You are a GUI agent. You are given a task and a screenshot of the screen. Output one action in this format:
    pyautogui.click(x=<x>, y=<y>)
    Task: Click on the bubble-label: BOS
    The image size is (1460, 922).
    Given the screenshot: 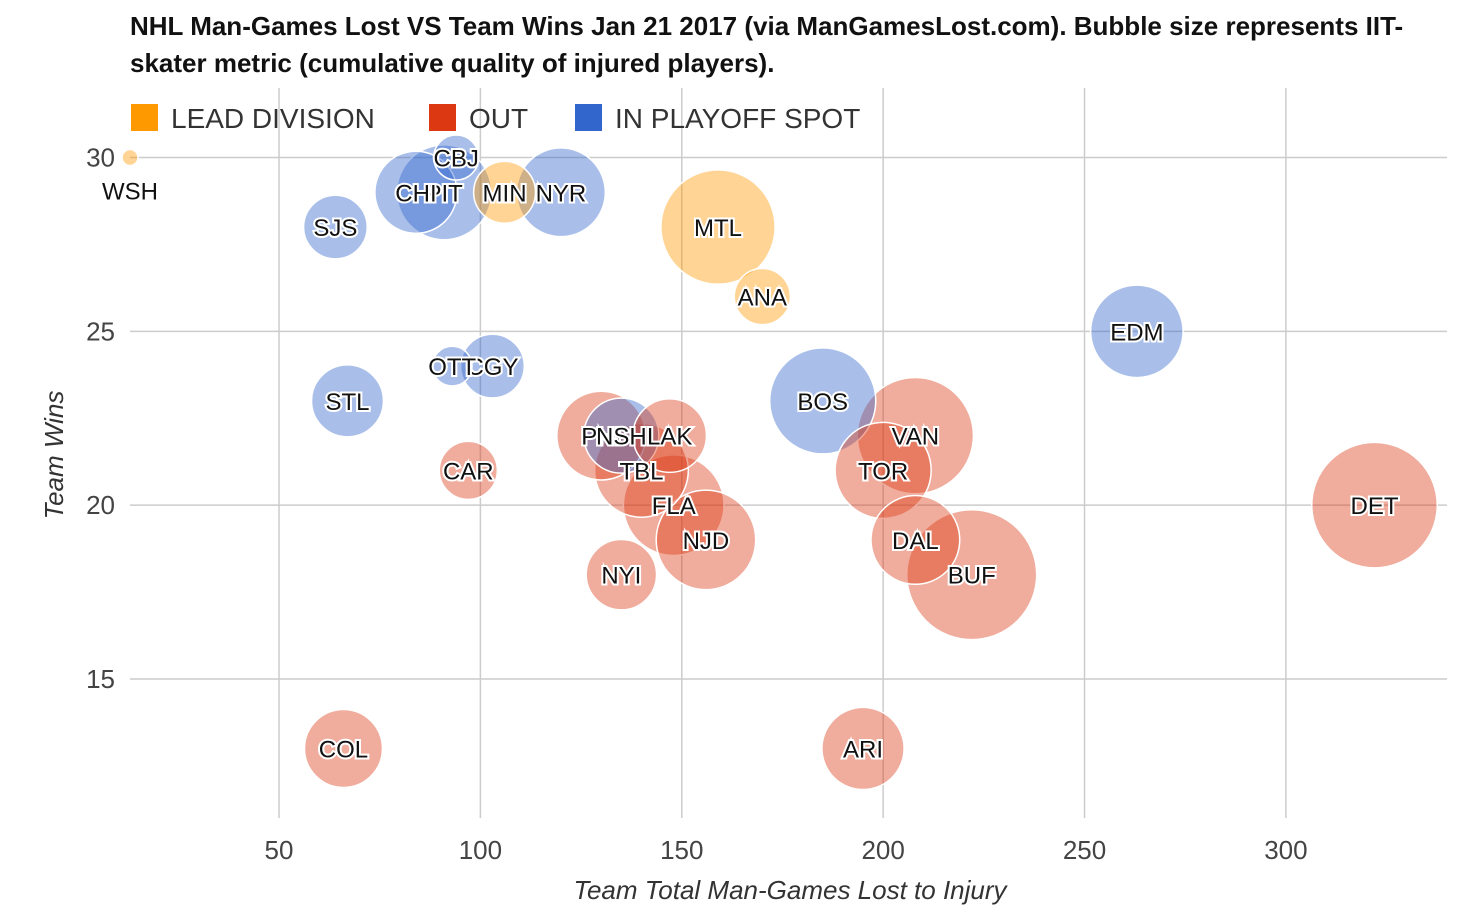 What is the action you would take?
    pyautogui.click(x=822, y=402)
    